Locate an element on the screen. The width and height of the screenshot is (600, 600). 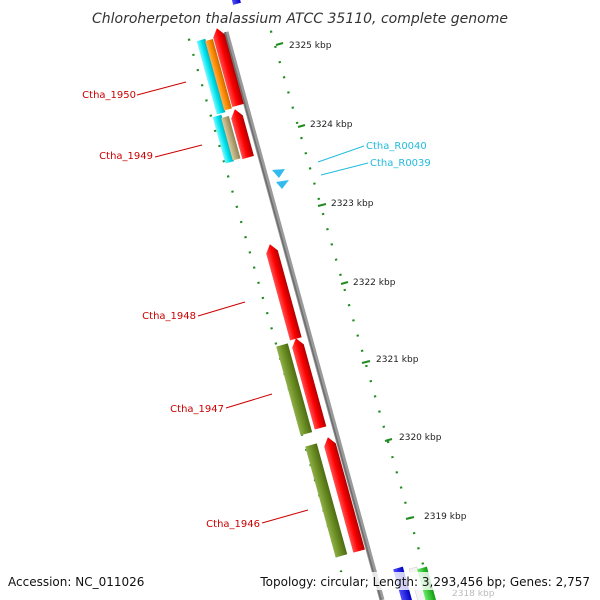
gene-feature-red-1949 is located at coordinates (241, 134).